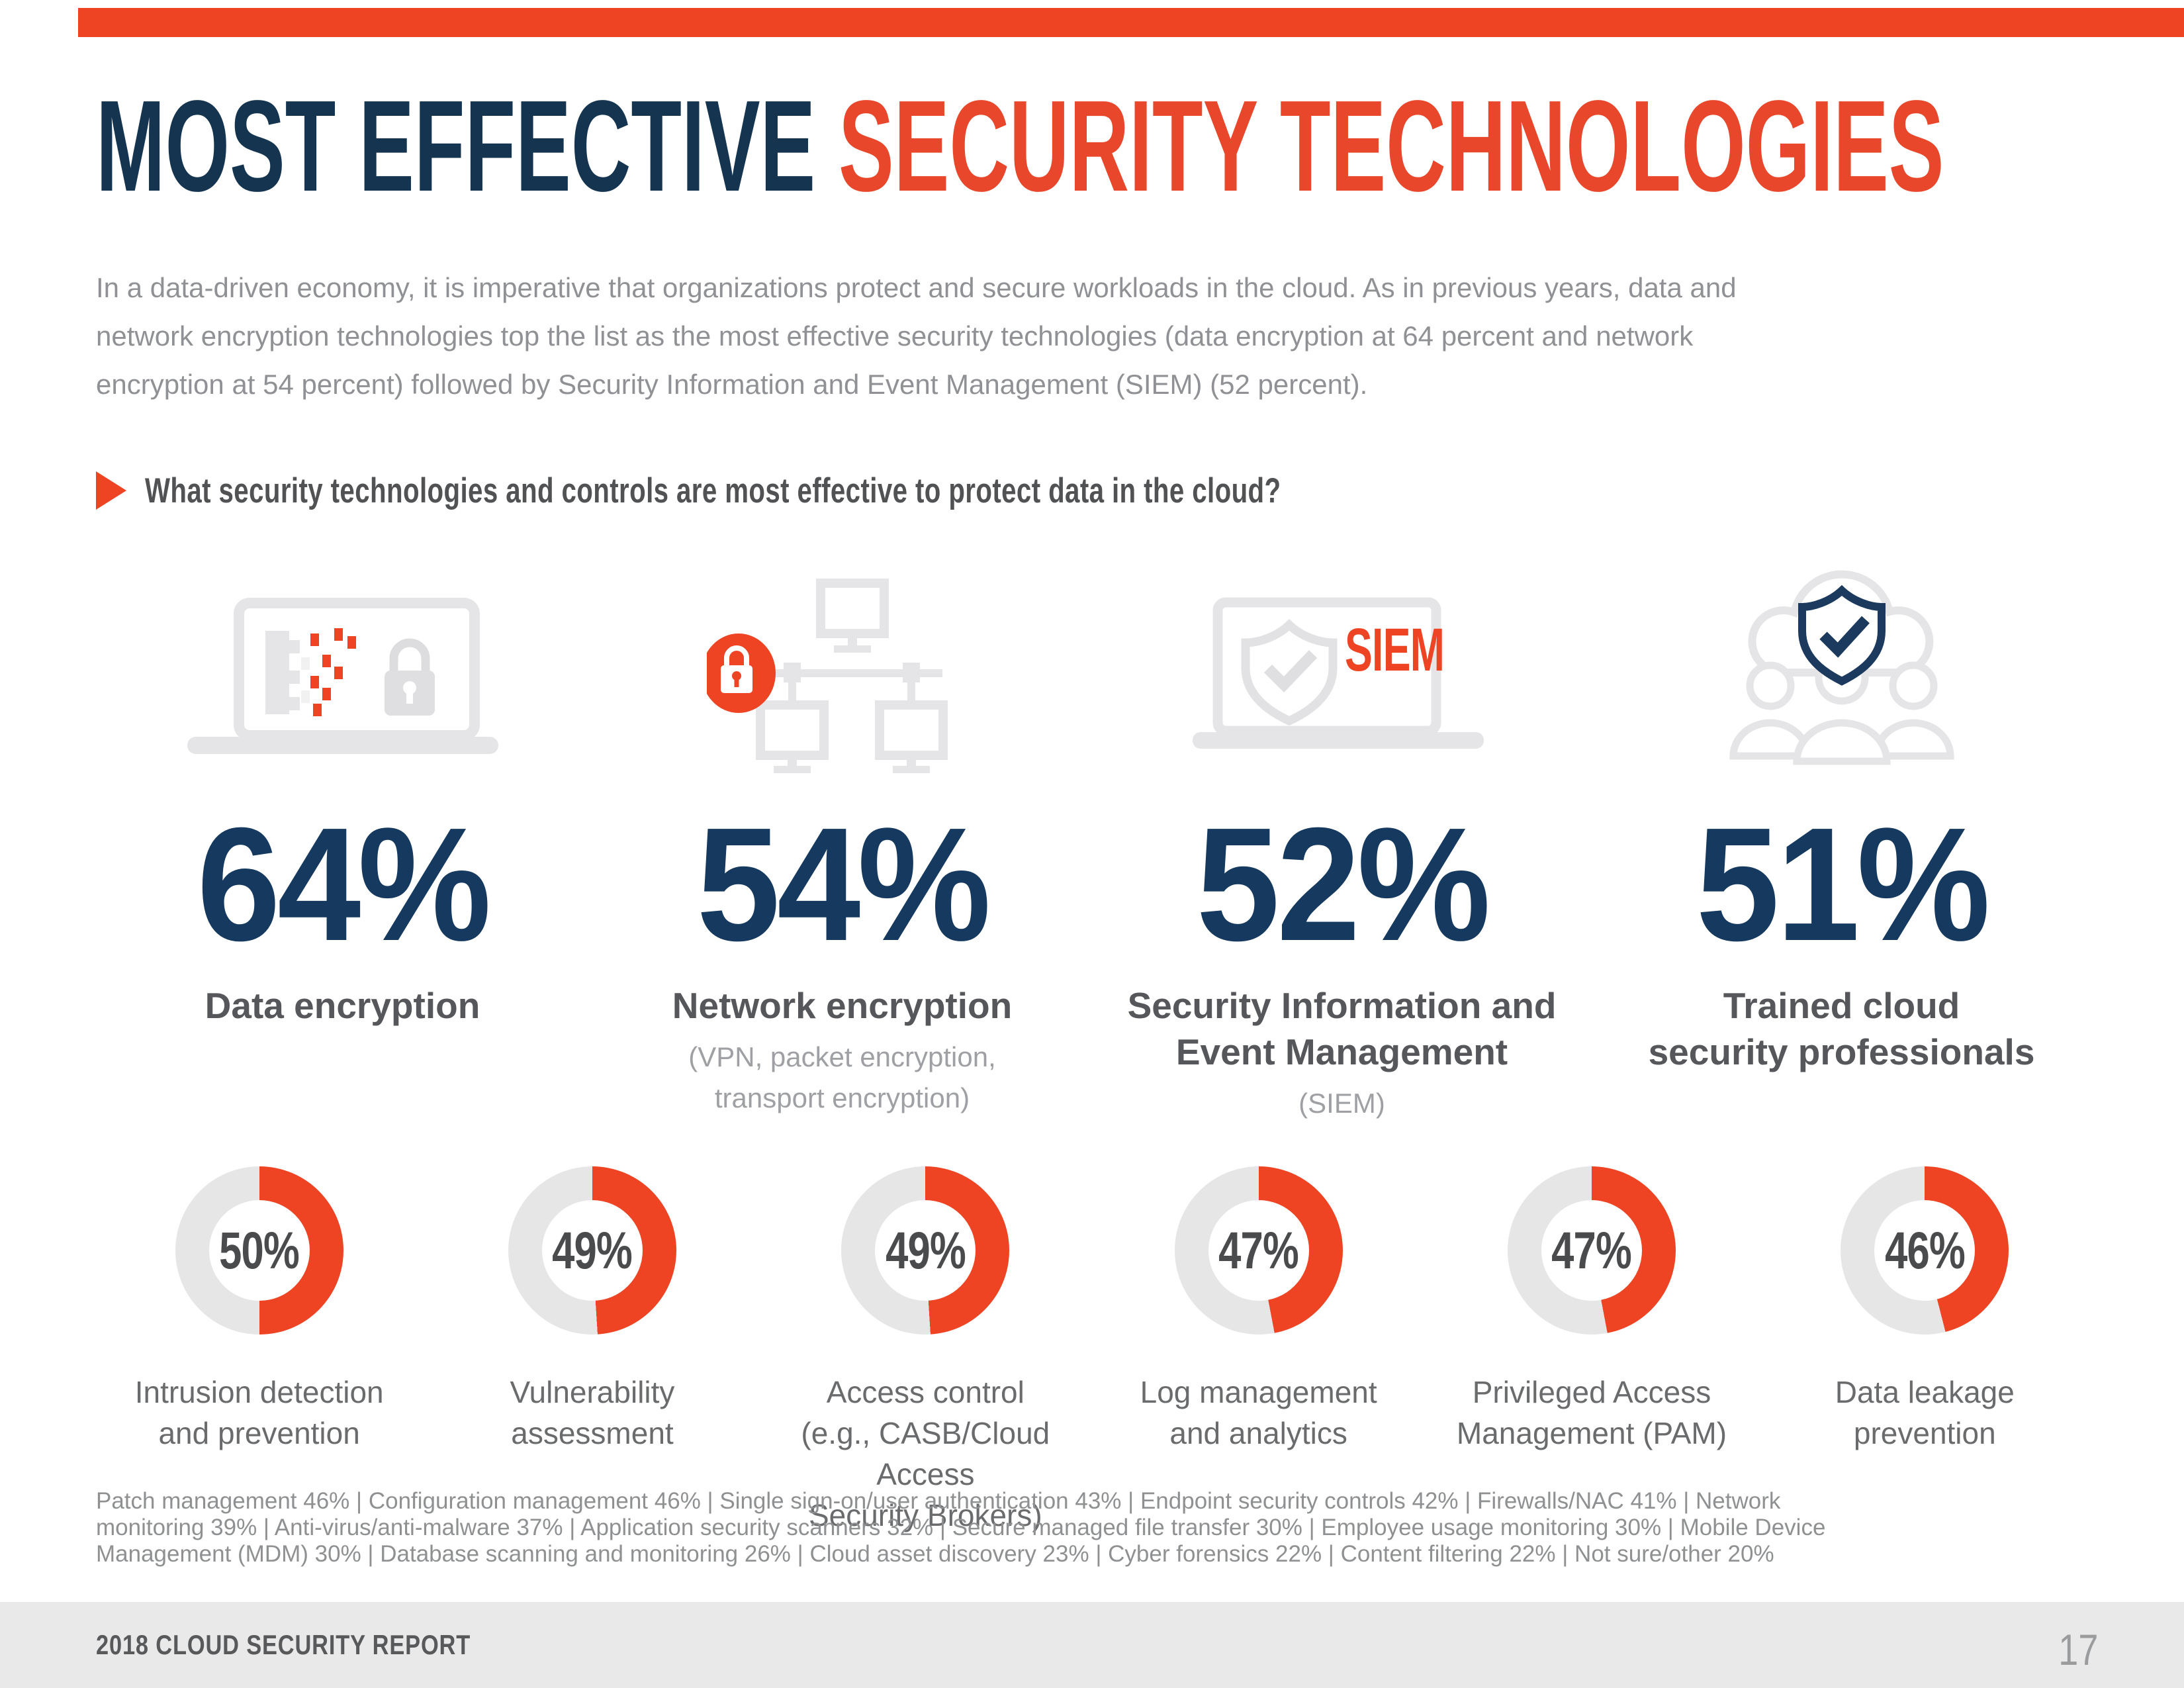 This screenshot has height=1688, width=2184. I want to click on stat-value: 52%, so click(1343, 884).